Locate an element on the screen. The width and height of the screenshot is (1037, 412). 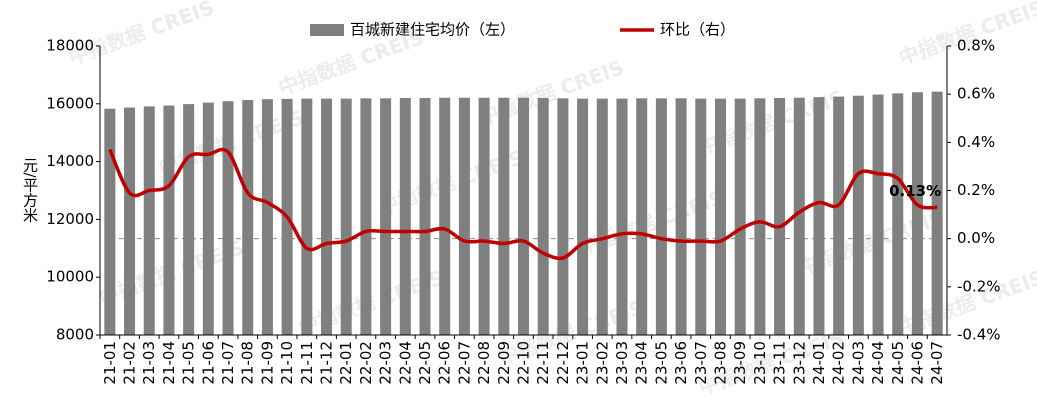
legend-swatch is located at coordinates (327, 30).